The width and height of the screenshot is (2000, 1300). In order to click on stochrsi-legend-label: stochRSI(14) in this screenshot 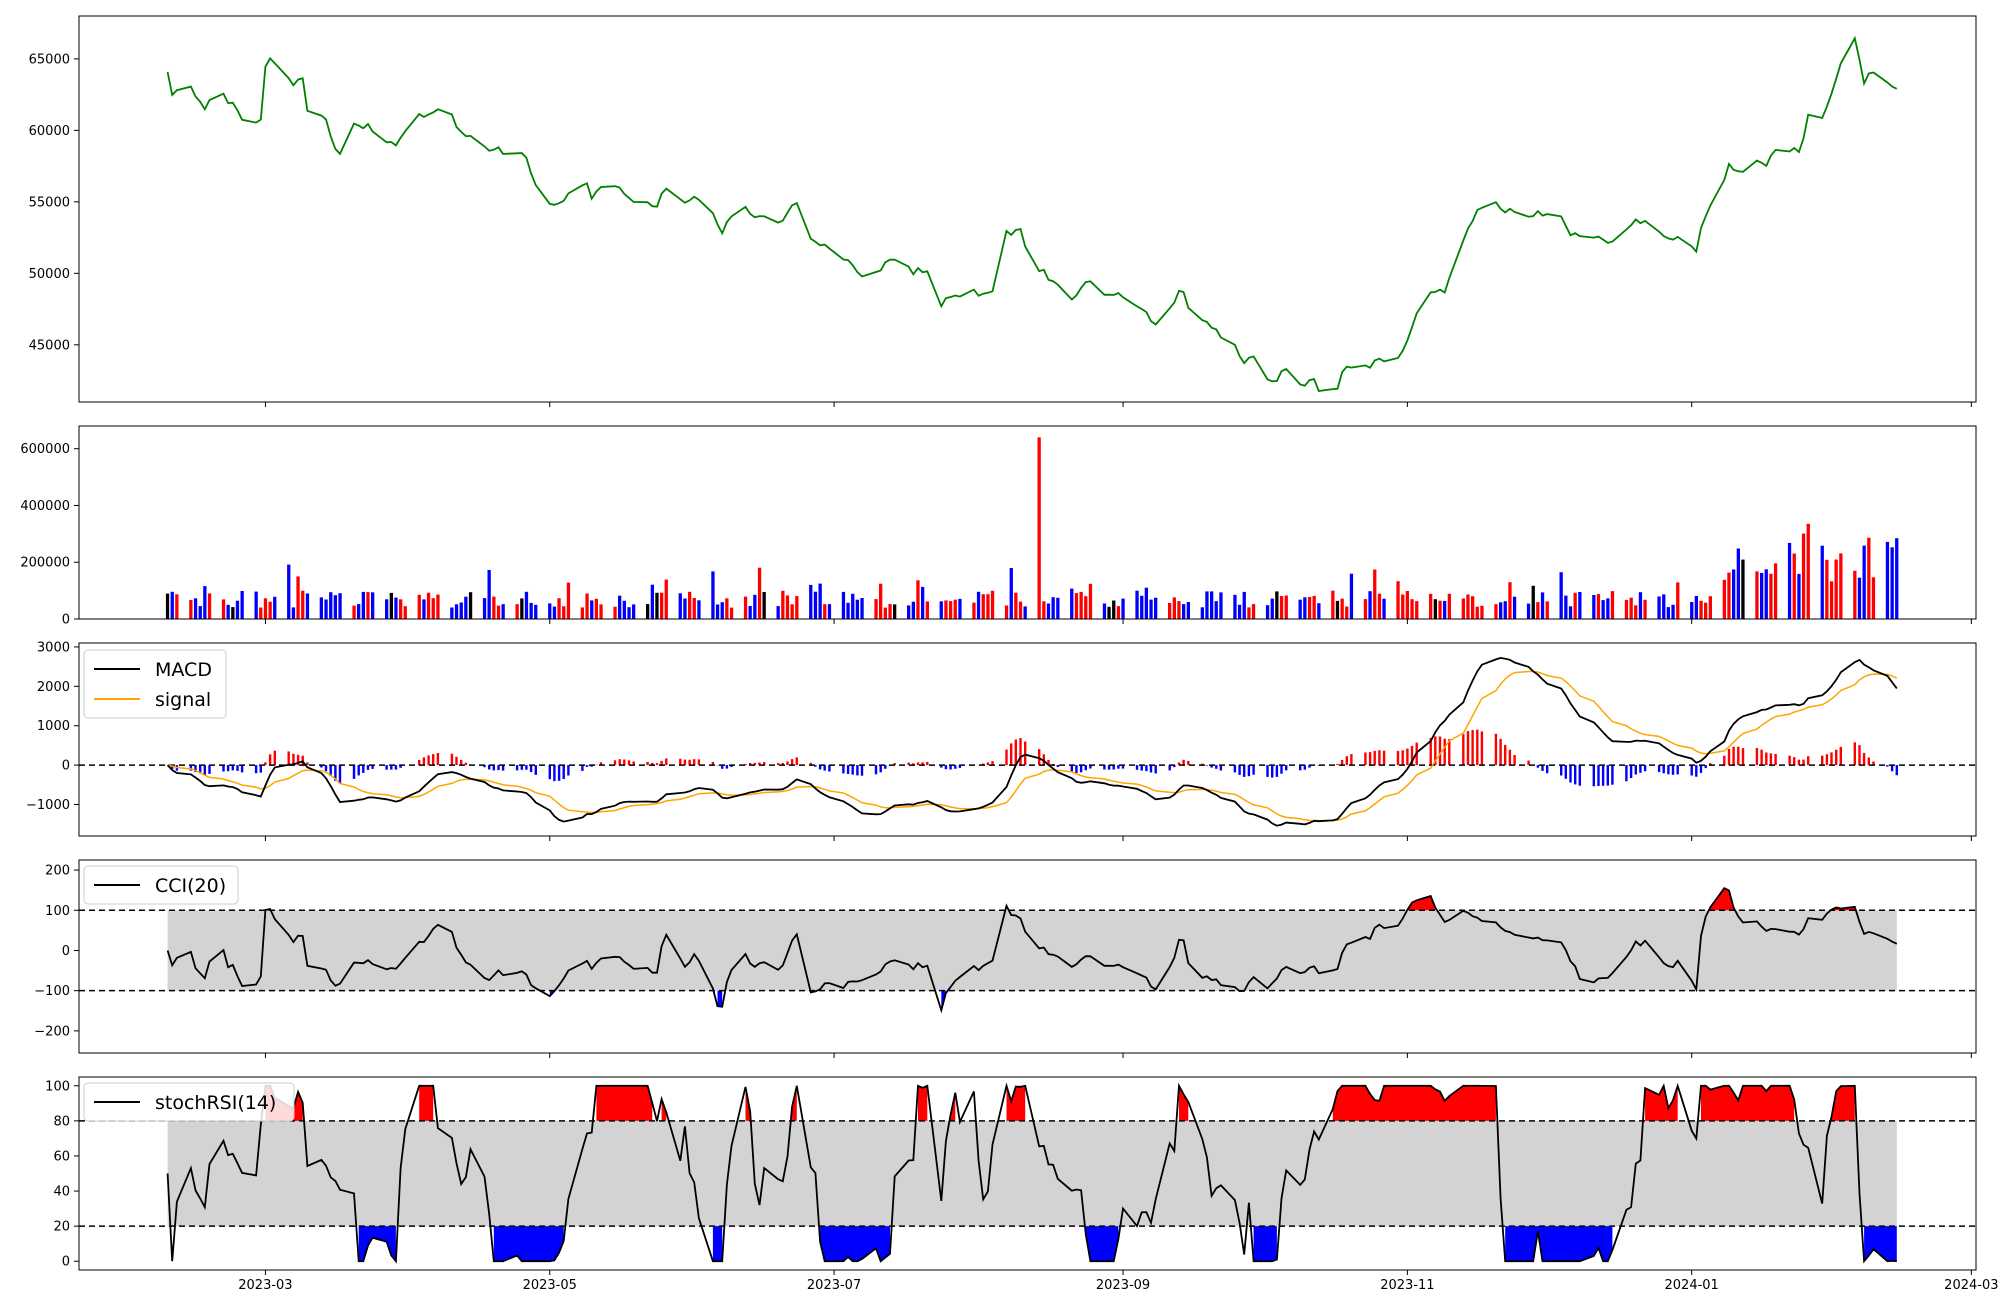, I will do `click(215, 1103)`.